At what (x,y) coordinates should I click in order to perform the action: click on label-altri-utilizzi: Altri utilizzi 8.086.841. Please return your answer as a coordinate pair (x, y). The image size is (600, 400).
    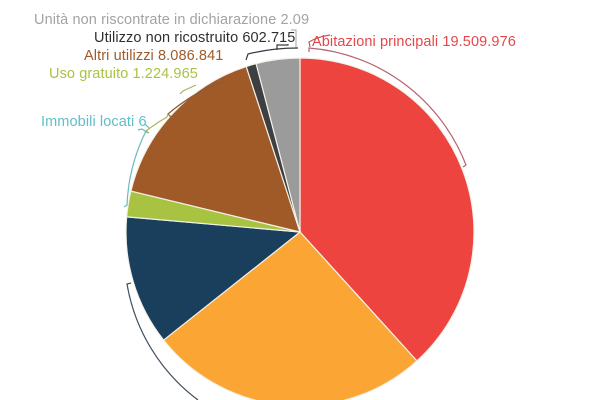
    Looking at the image, I should click on (154, 56).